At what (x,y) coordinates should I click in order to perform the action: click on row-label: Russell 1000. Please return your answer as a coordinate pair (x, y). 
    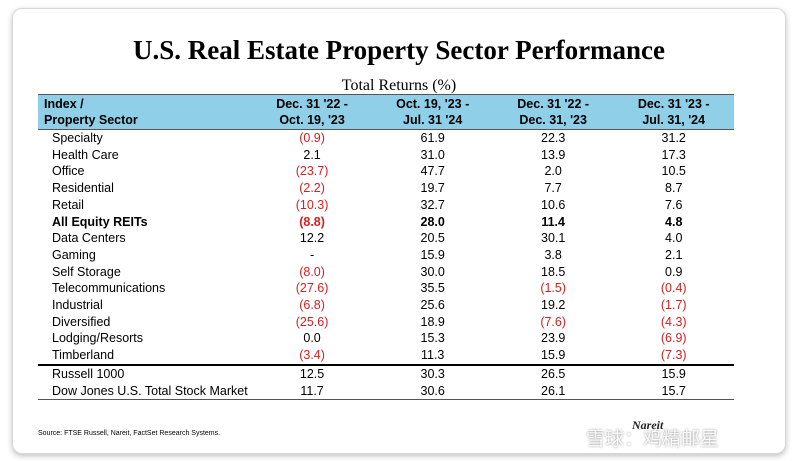
    Looking at the image, I should click on (145, 373).